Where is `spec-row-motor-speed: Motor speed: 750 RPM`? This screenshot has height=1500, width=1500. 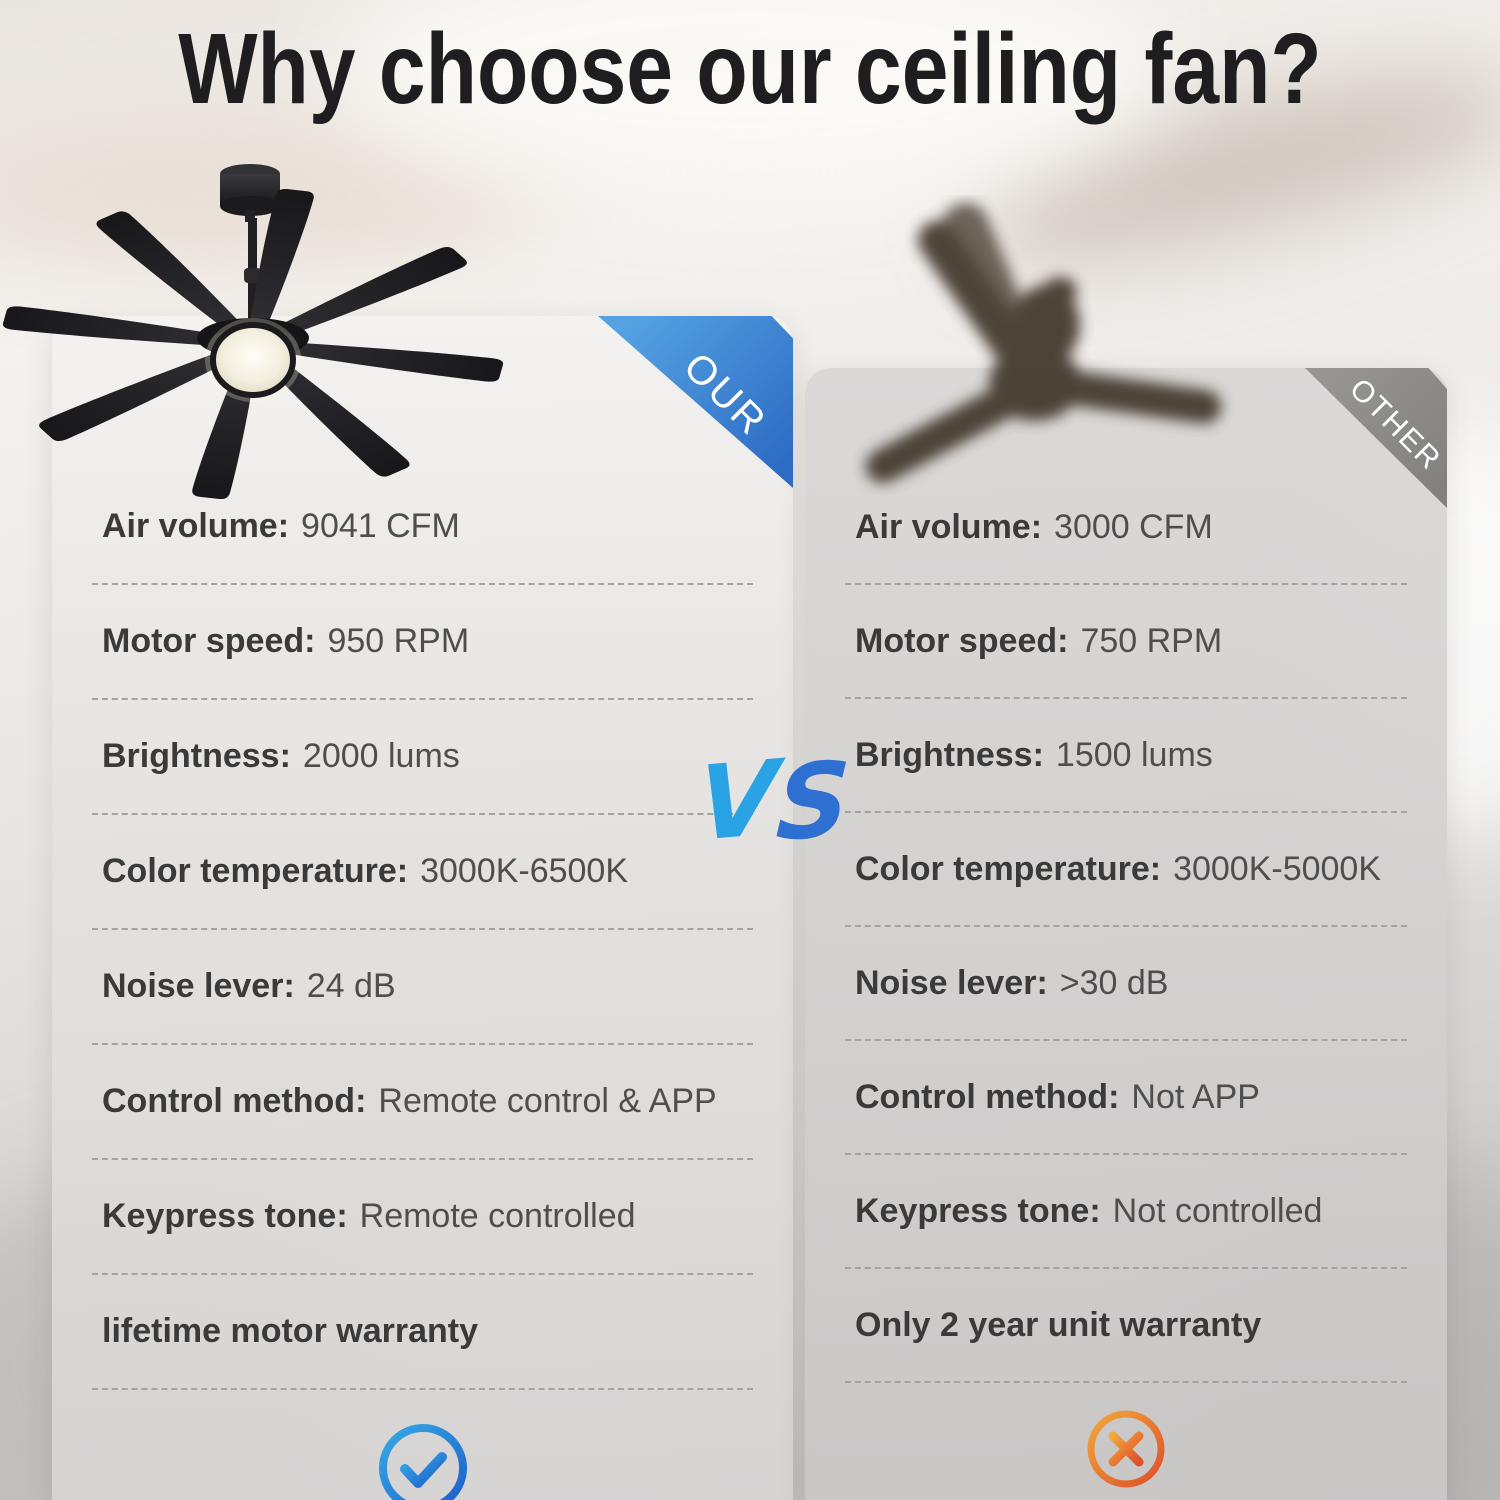
spec-row-motor-speed: Motor speed: 750 RPM is located at coordinates (1126, 642).